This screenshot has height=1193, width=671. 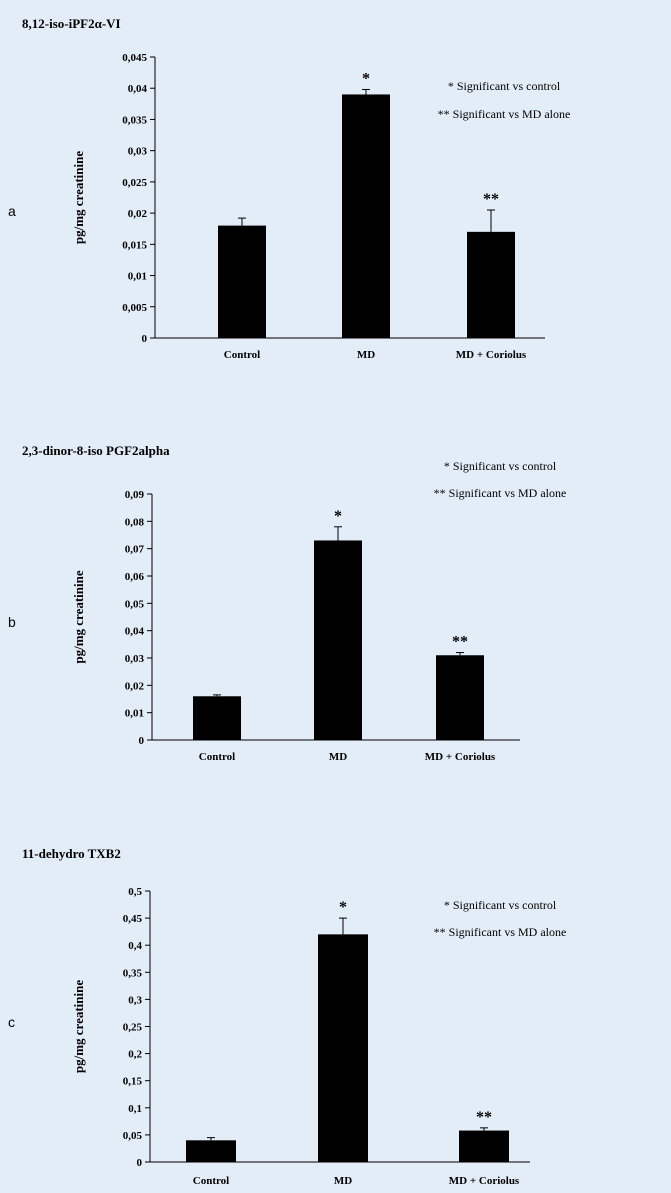 I want to click on chart-c-y-tick-label: 0, so click(x=140, y=1163).